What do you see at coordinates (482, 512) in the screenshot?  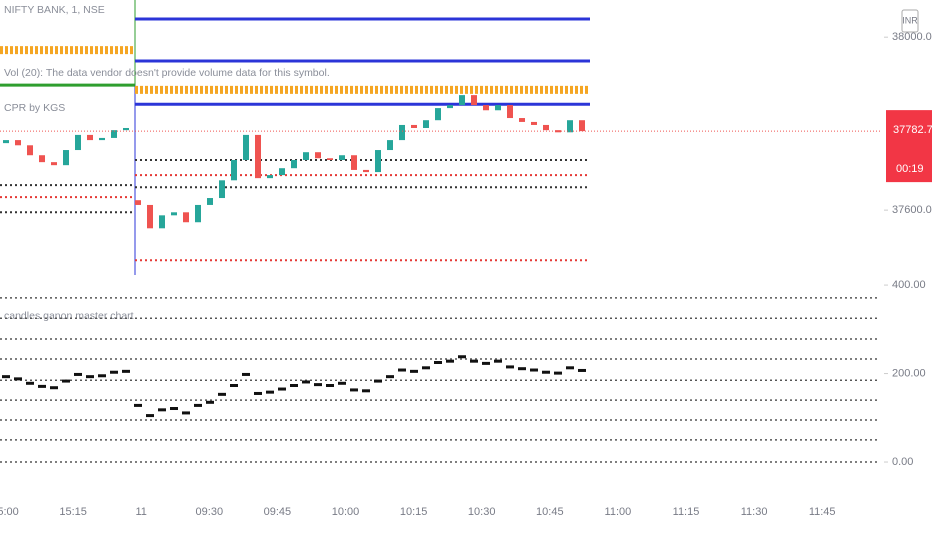 I see `x-tick-label: 10:30` at bounding box center [482, 512].